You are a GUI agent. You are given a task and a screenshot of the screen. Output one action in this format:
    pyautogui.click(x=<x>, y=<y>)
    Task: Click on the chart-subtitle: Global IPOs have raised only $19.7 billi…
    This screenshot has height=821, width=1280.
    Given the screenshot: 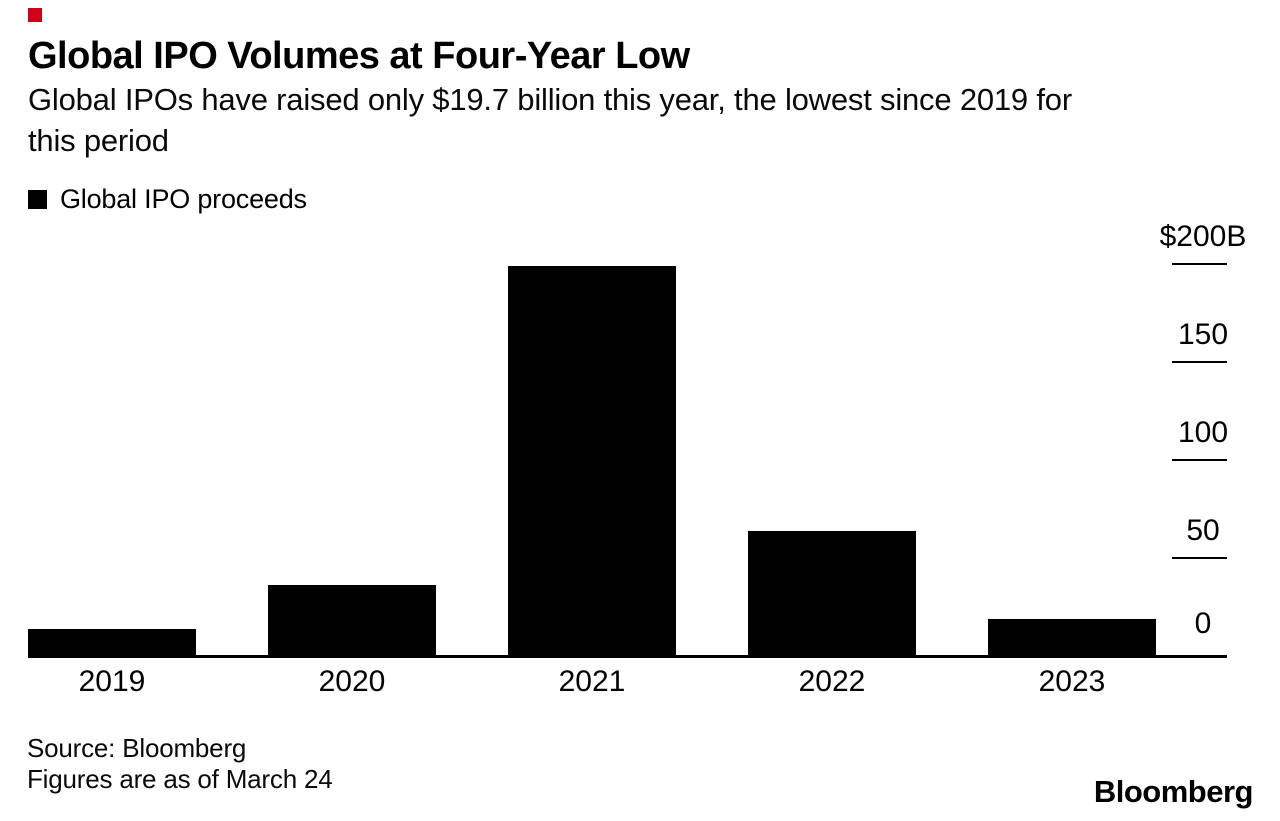 What is the action you would take?
    pyautogui.click(x=550, y=120)
    